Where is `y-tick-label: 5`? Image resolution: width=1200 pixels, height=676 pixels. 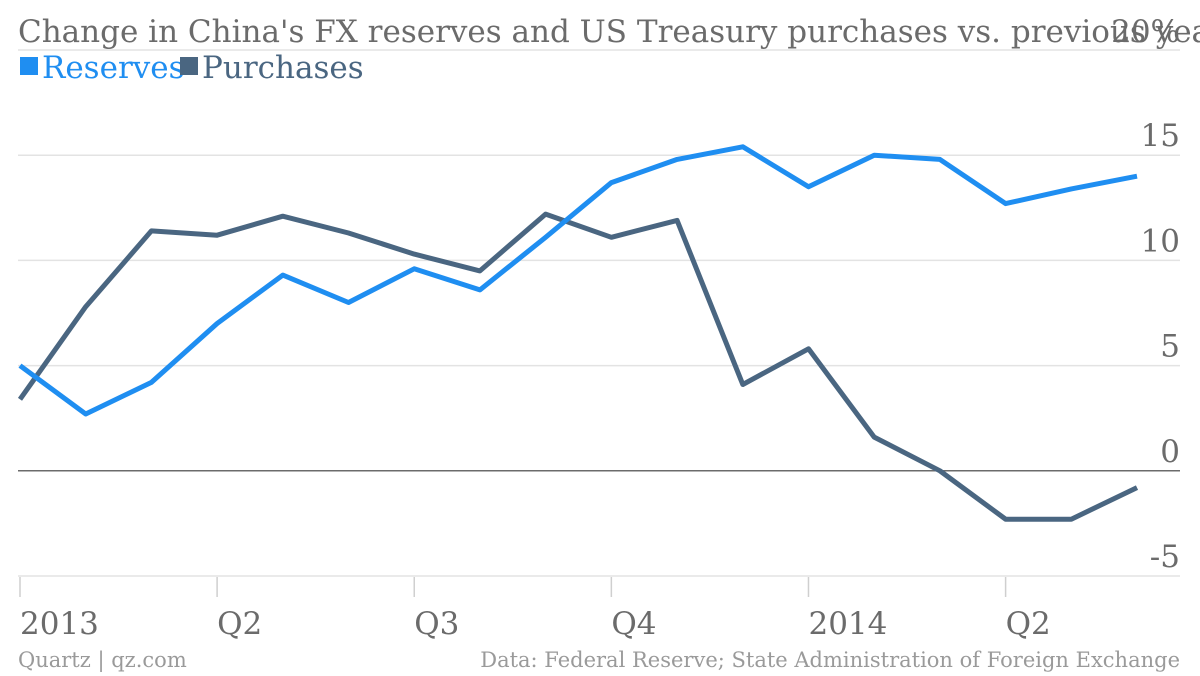 y-tick-label: 5 is located at coordinates (1170, 347).